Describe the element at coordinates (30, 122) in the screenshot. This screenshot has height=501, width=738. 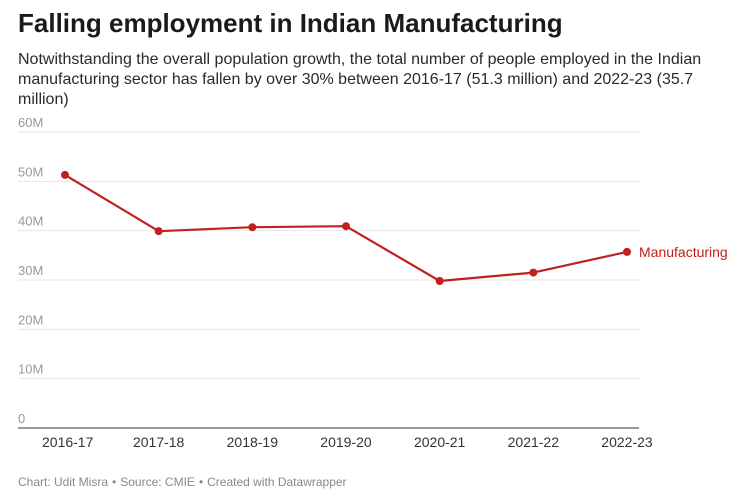
I see `y-tick-label: 60M` at that location.